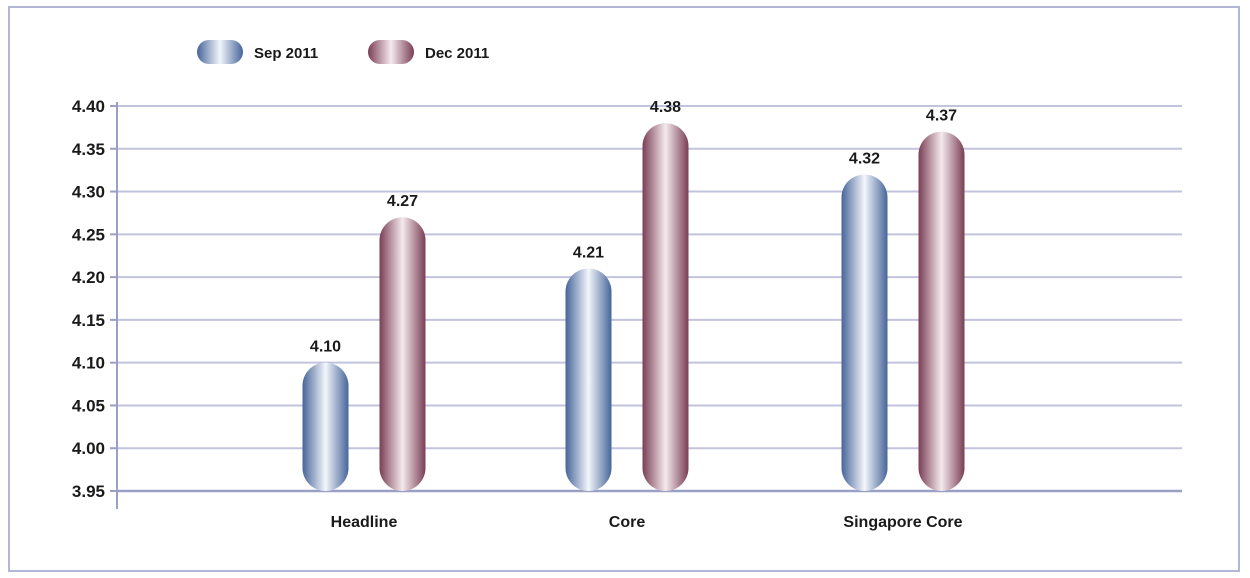 The height and width of the screenshot is (578, 1250). What do you see at coordinates (88, 277) in the screenshot?
I see `y-tick-label: 4.20` at bounding box center [88, 277].